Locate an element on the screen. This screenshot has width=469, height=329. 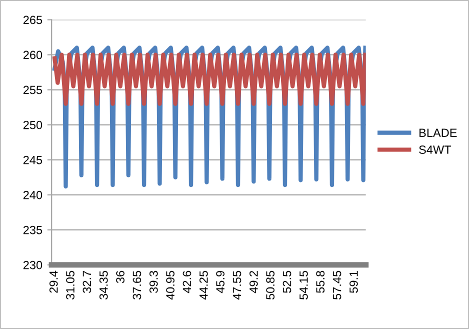
y-tick-label: 235 is located at coordinates (32, 230).